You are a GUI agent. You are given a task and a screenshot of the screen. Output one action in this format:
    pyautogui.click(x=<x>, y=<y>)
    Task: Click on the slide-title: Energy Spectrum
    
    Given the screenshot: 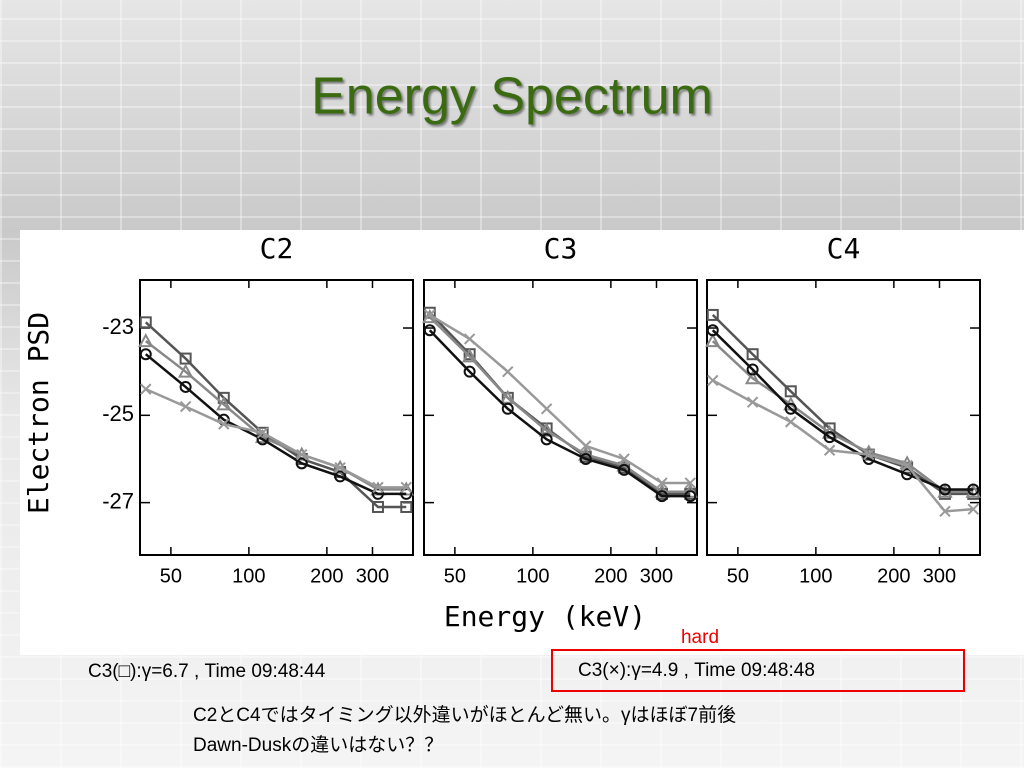 What is the action you would take?
    pyautogui.click(x=512, y=97)
    